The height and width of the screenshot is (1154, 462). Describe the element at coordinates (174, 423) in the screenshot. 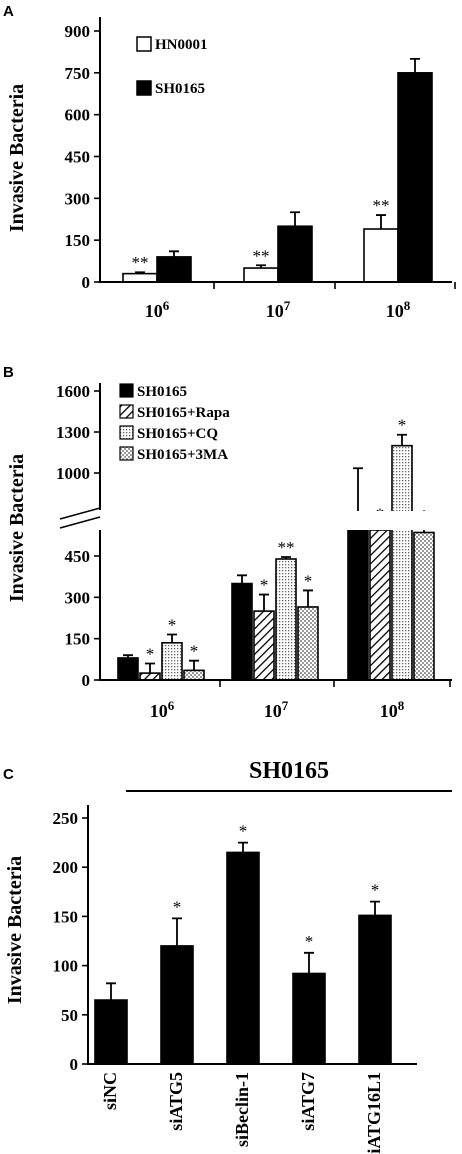

I see `legend-b: SH0165 SH0165+Rapa SH0165+CQ SH0165+3MA` at that location.